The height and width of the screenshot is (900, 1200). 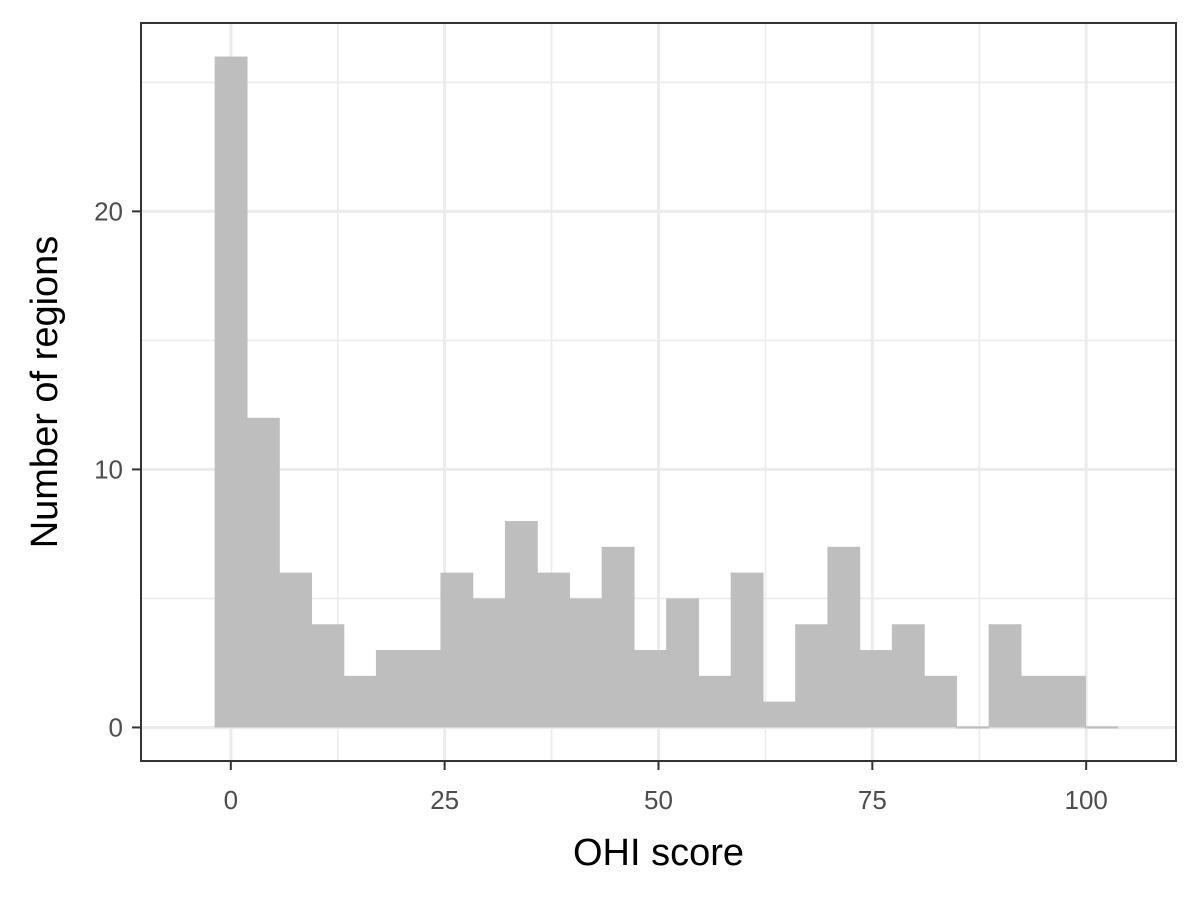 I want to click on x-axis-tick-labels: 0 25 50 75 100, so click(x=666, y=800).